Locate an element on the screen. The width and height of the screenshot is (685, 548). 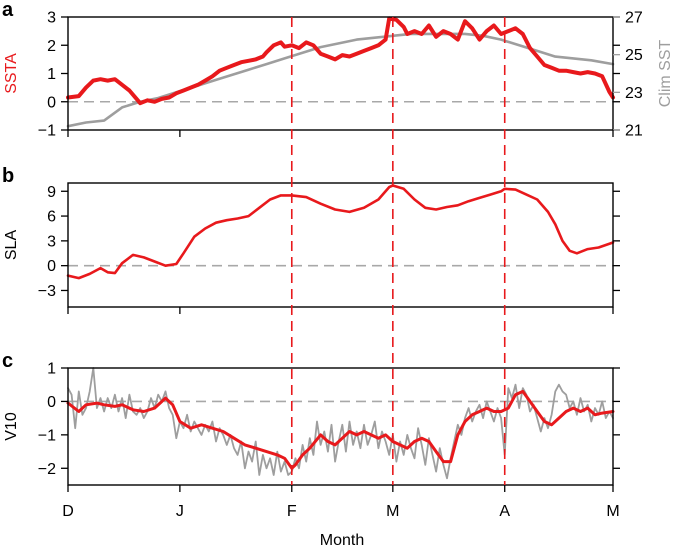
panel-letter: c is located at coordinates (7, 361).